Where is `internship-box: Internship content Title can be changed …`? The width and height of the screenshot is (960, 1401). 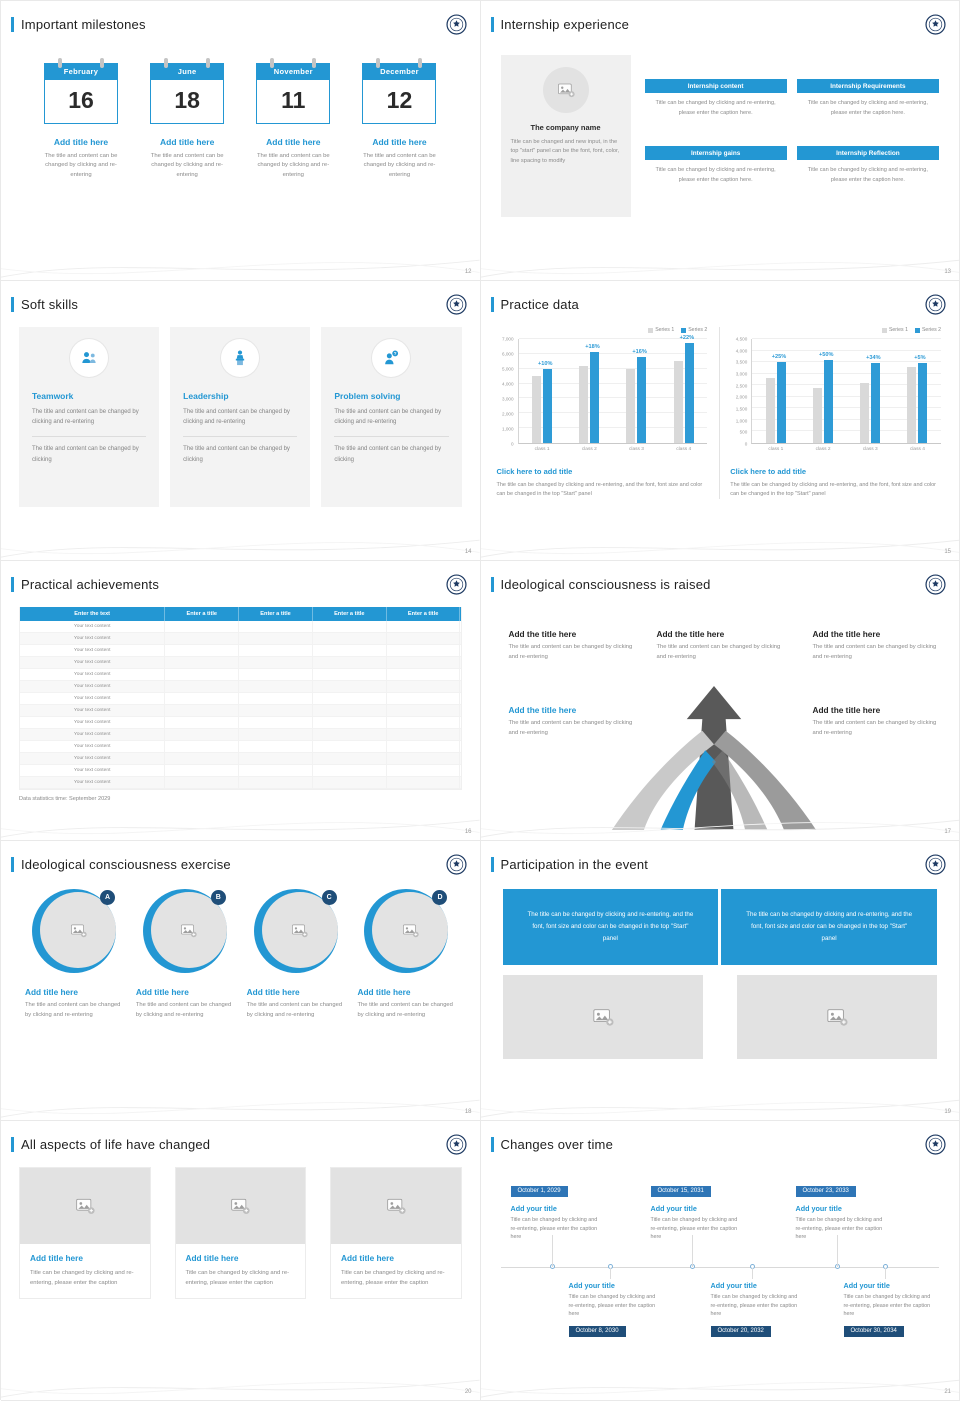
internship-box: Internship content Title can be changed … is located at coordinates (716, 98).